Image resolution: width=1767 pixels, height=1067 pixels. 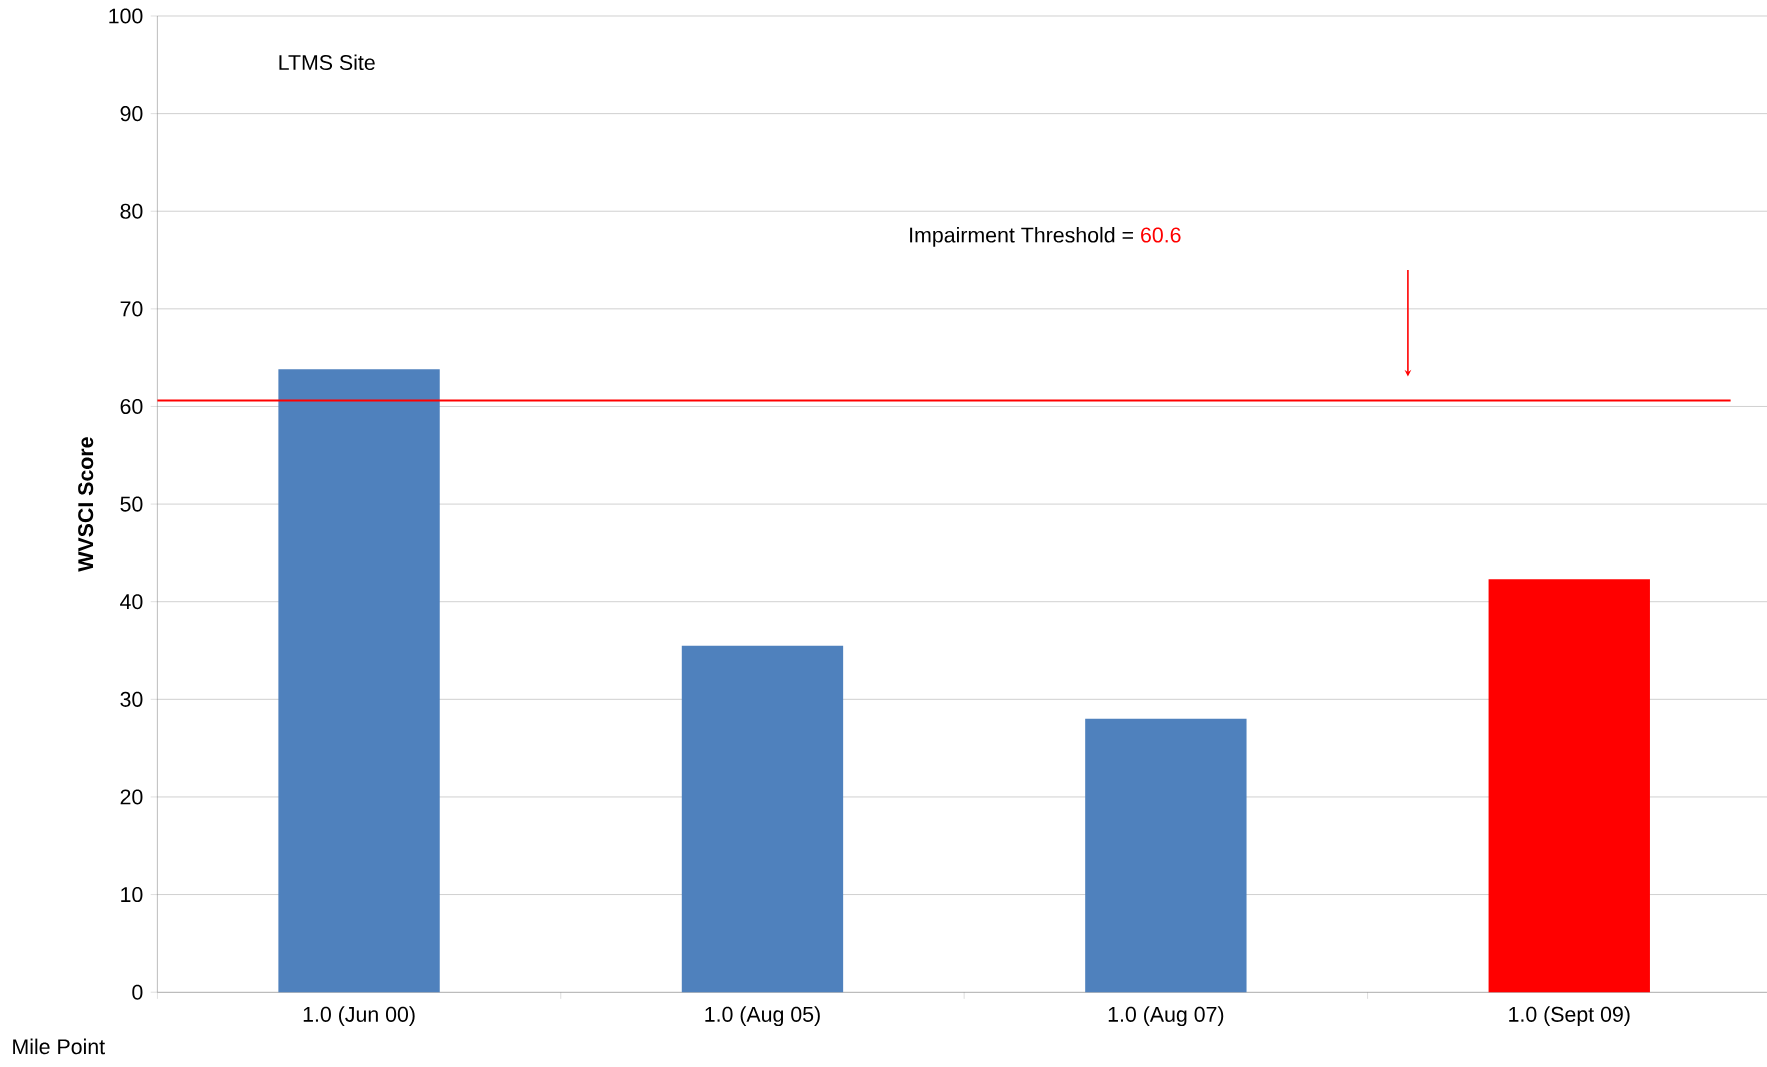 I want to click on x-tick-label: 1.0 (Aug 05), so click(x=762, y=1016).